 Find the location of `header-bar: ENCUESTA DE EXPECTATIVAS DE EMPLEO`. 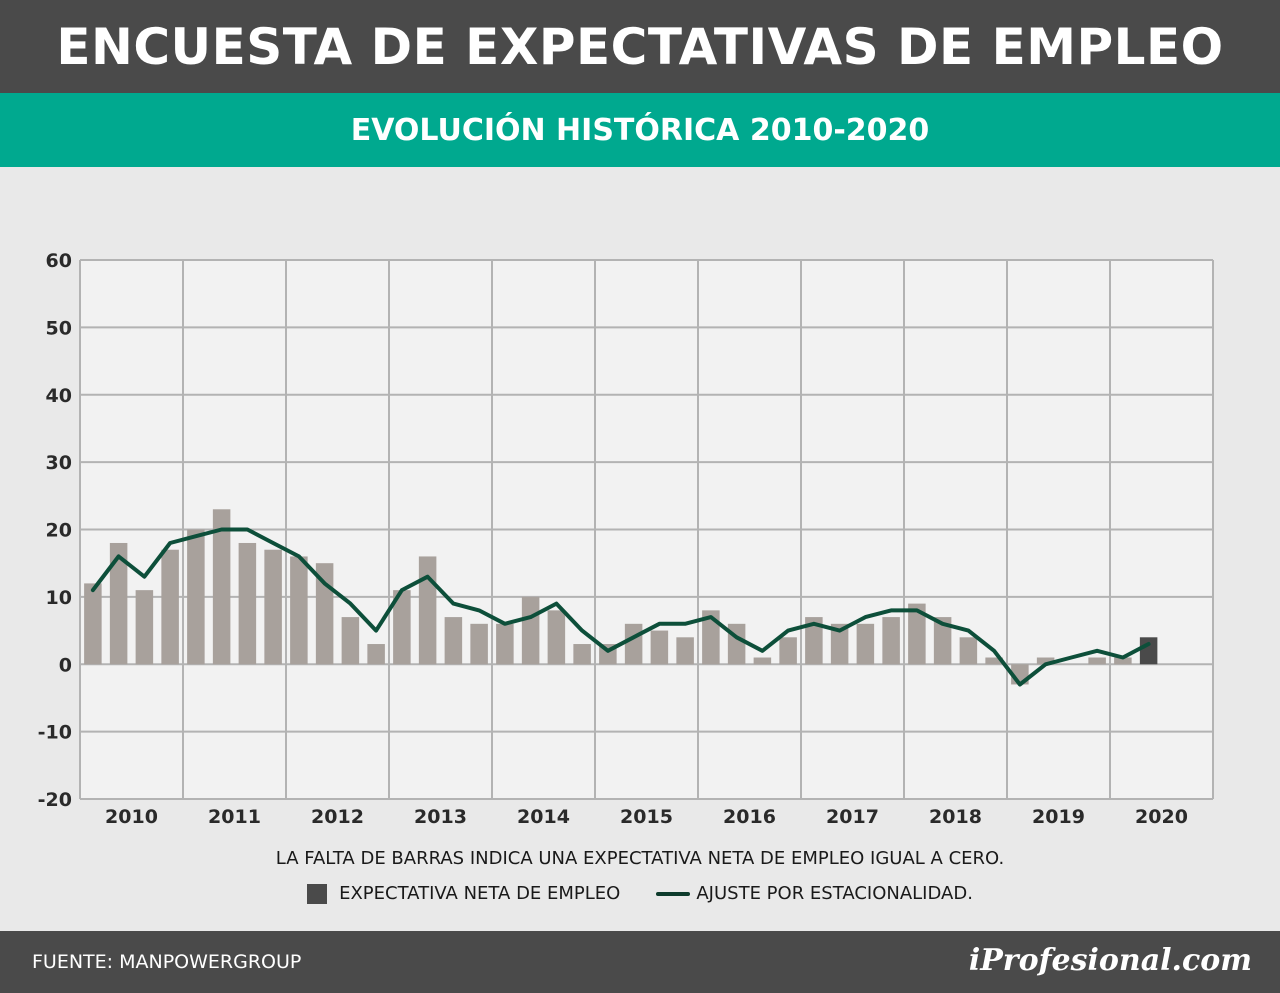

header-bar: ENCUESTA DE EXPECTATIVAS DE EMPLEO is located at coordinates (640, 46).